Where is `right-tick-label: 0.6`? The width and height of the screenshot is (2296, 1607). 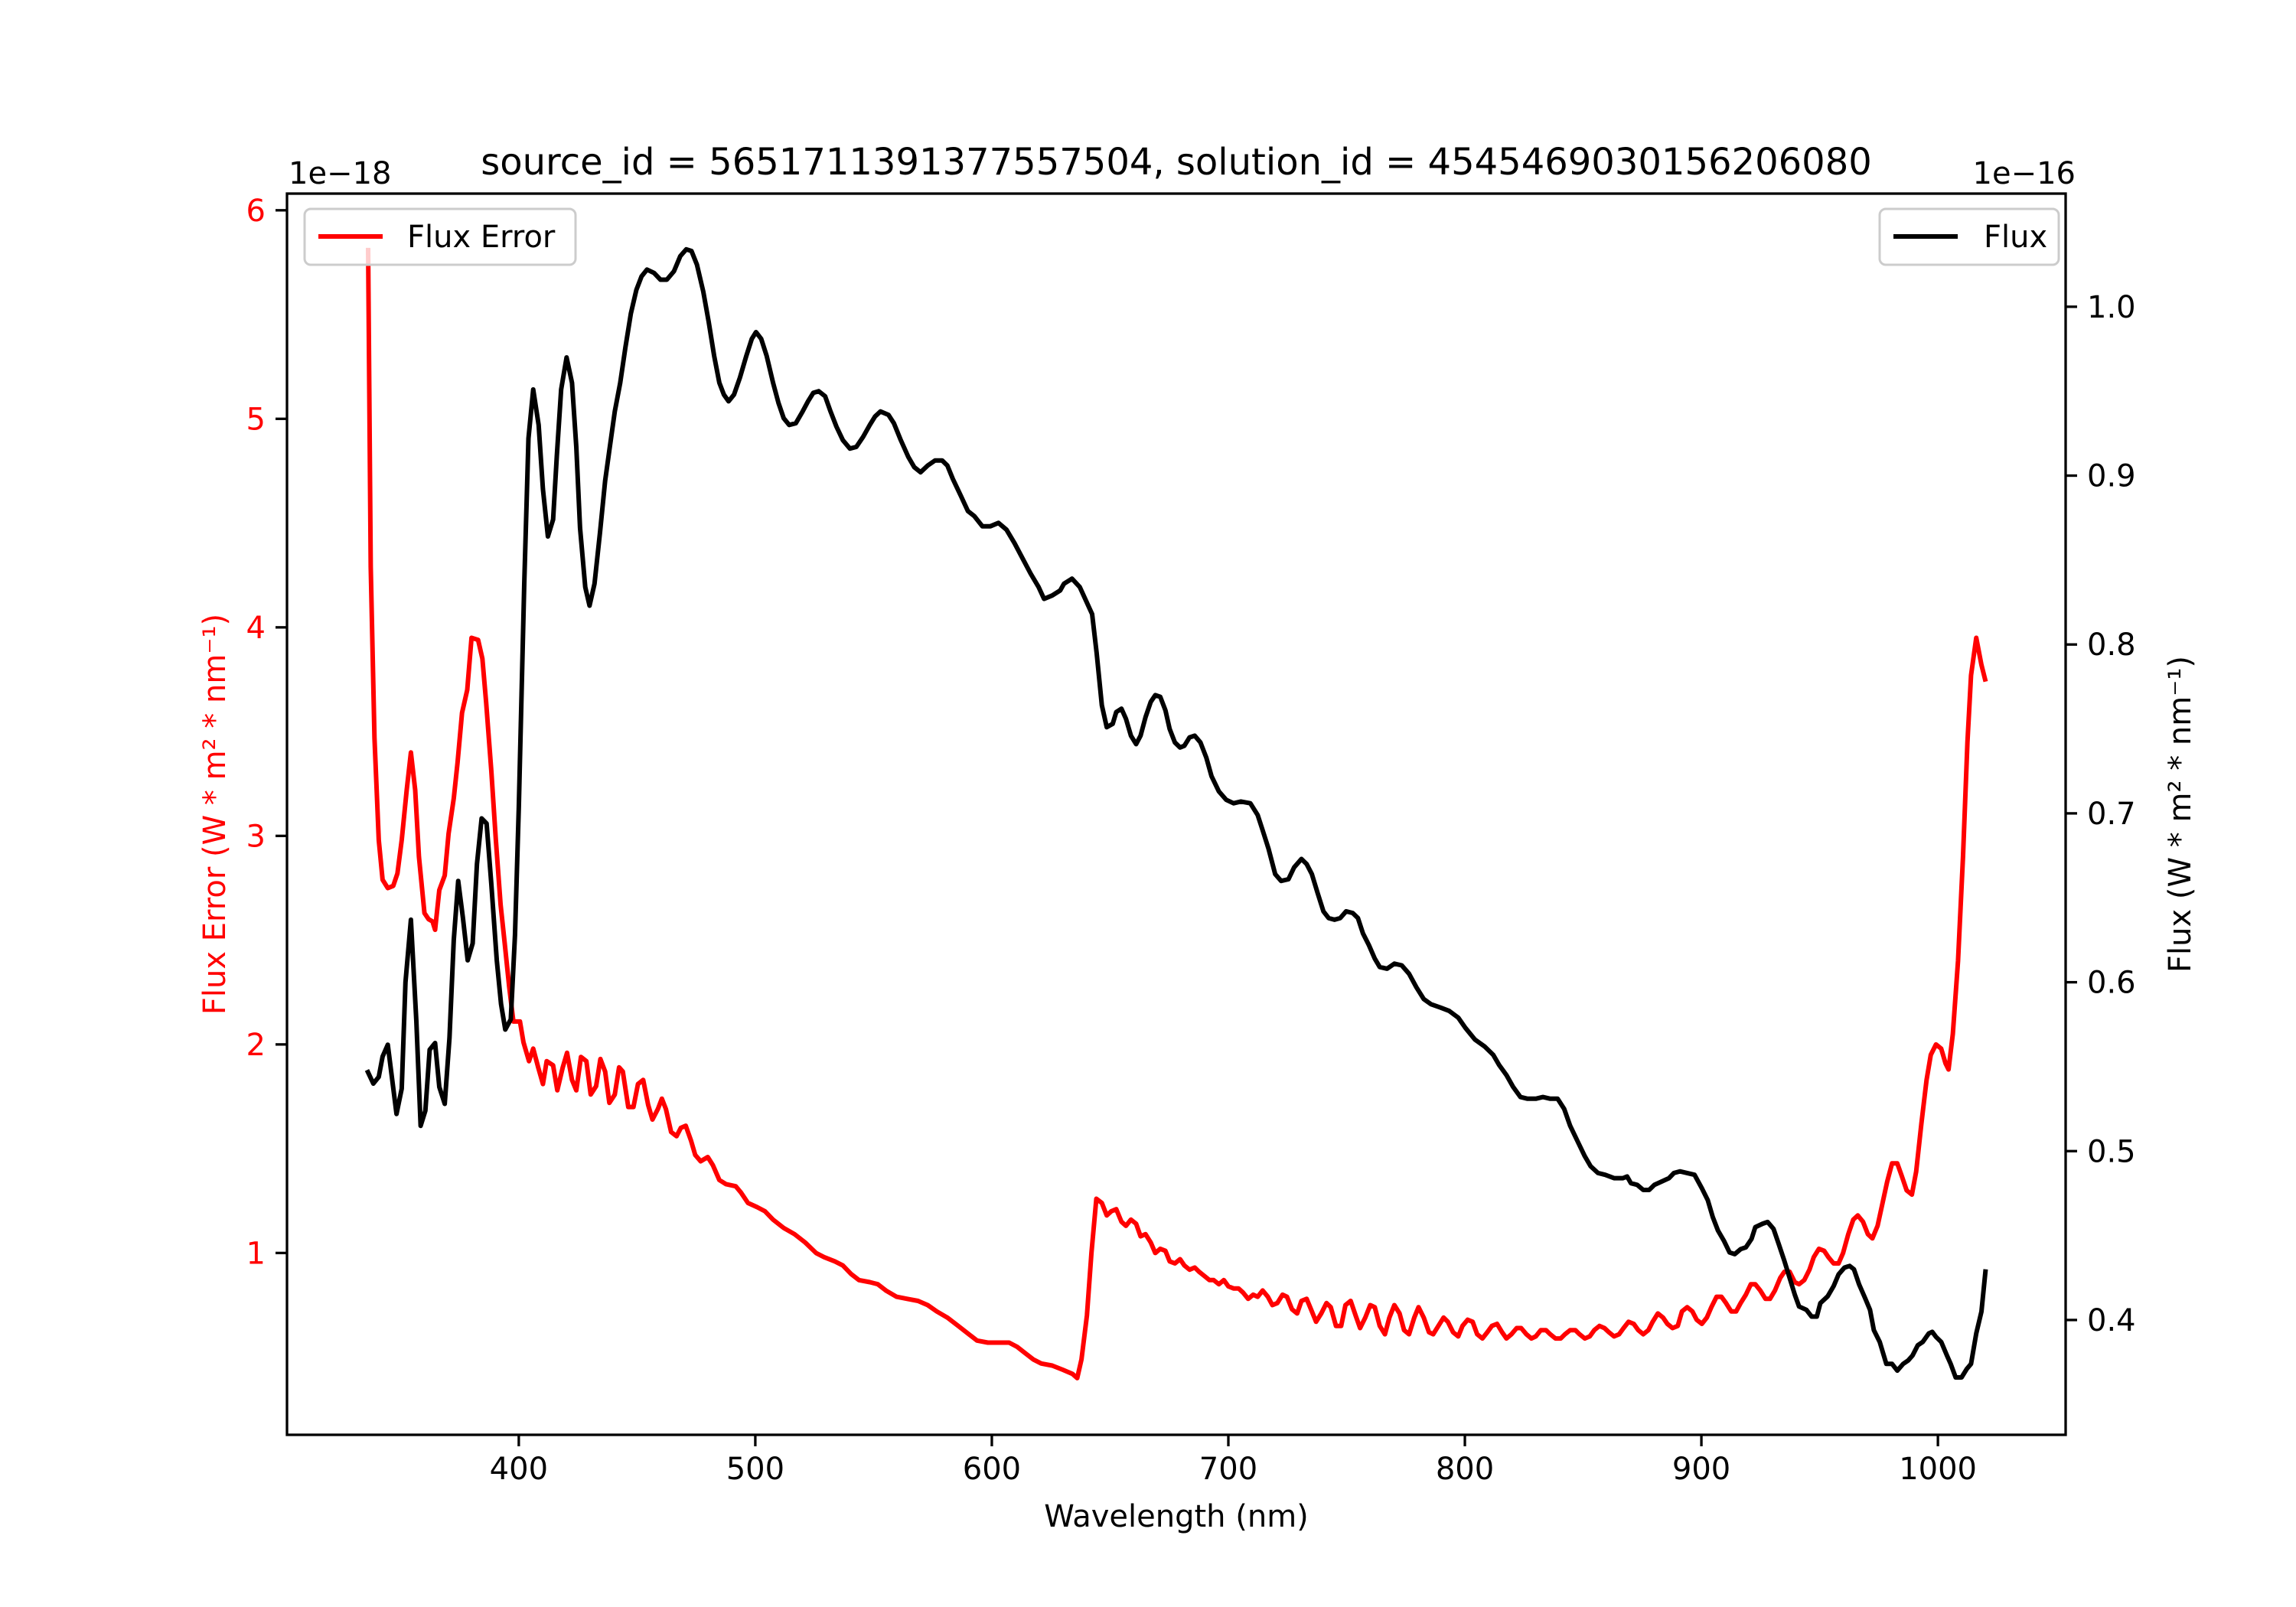
right-tick-label: 0.6 is located at coordinates (2111, 984).